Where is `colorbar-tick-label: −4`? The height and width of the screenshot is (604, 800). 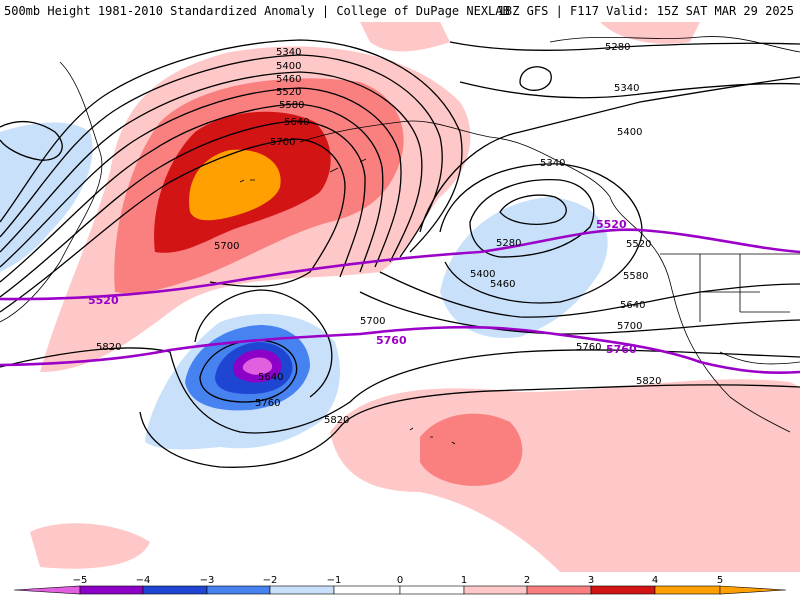 colorbar-tick-label: −4 is located at coordinates (143, 580).